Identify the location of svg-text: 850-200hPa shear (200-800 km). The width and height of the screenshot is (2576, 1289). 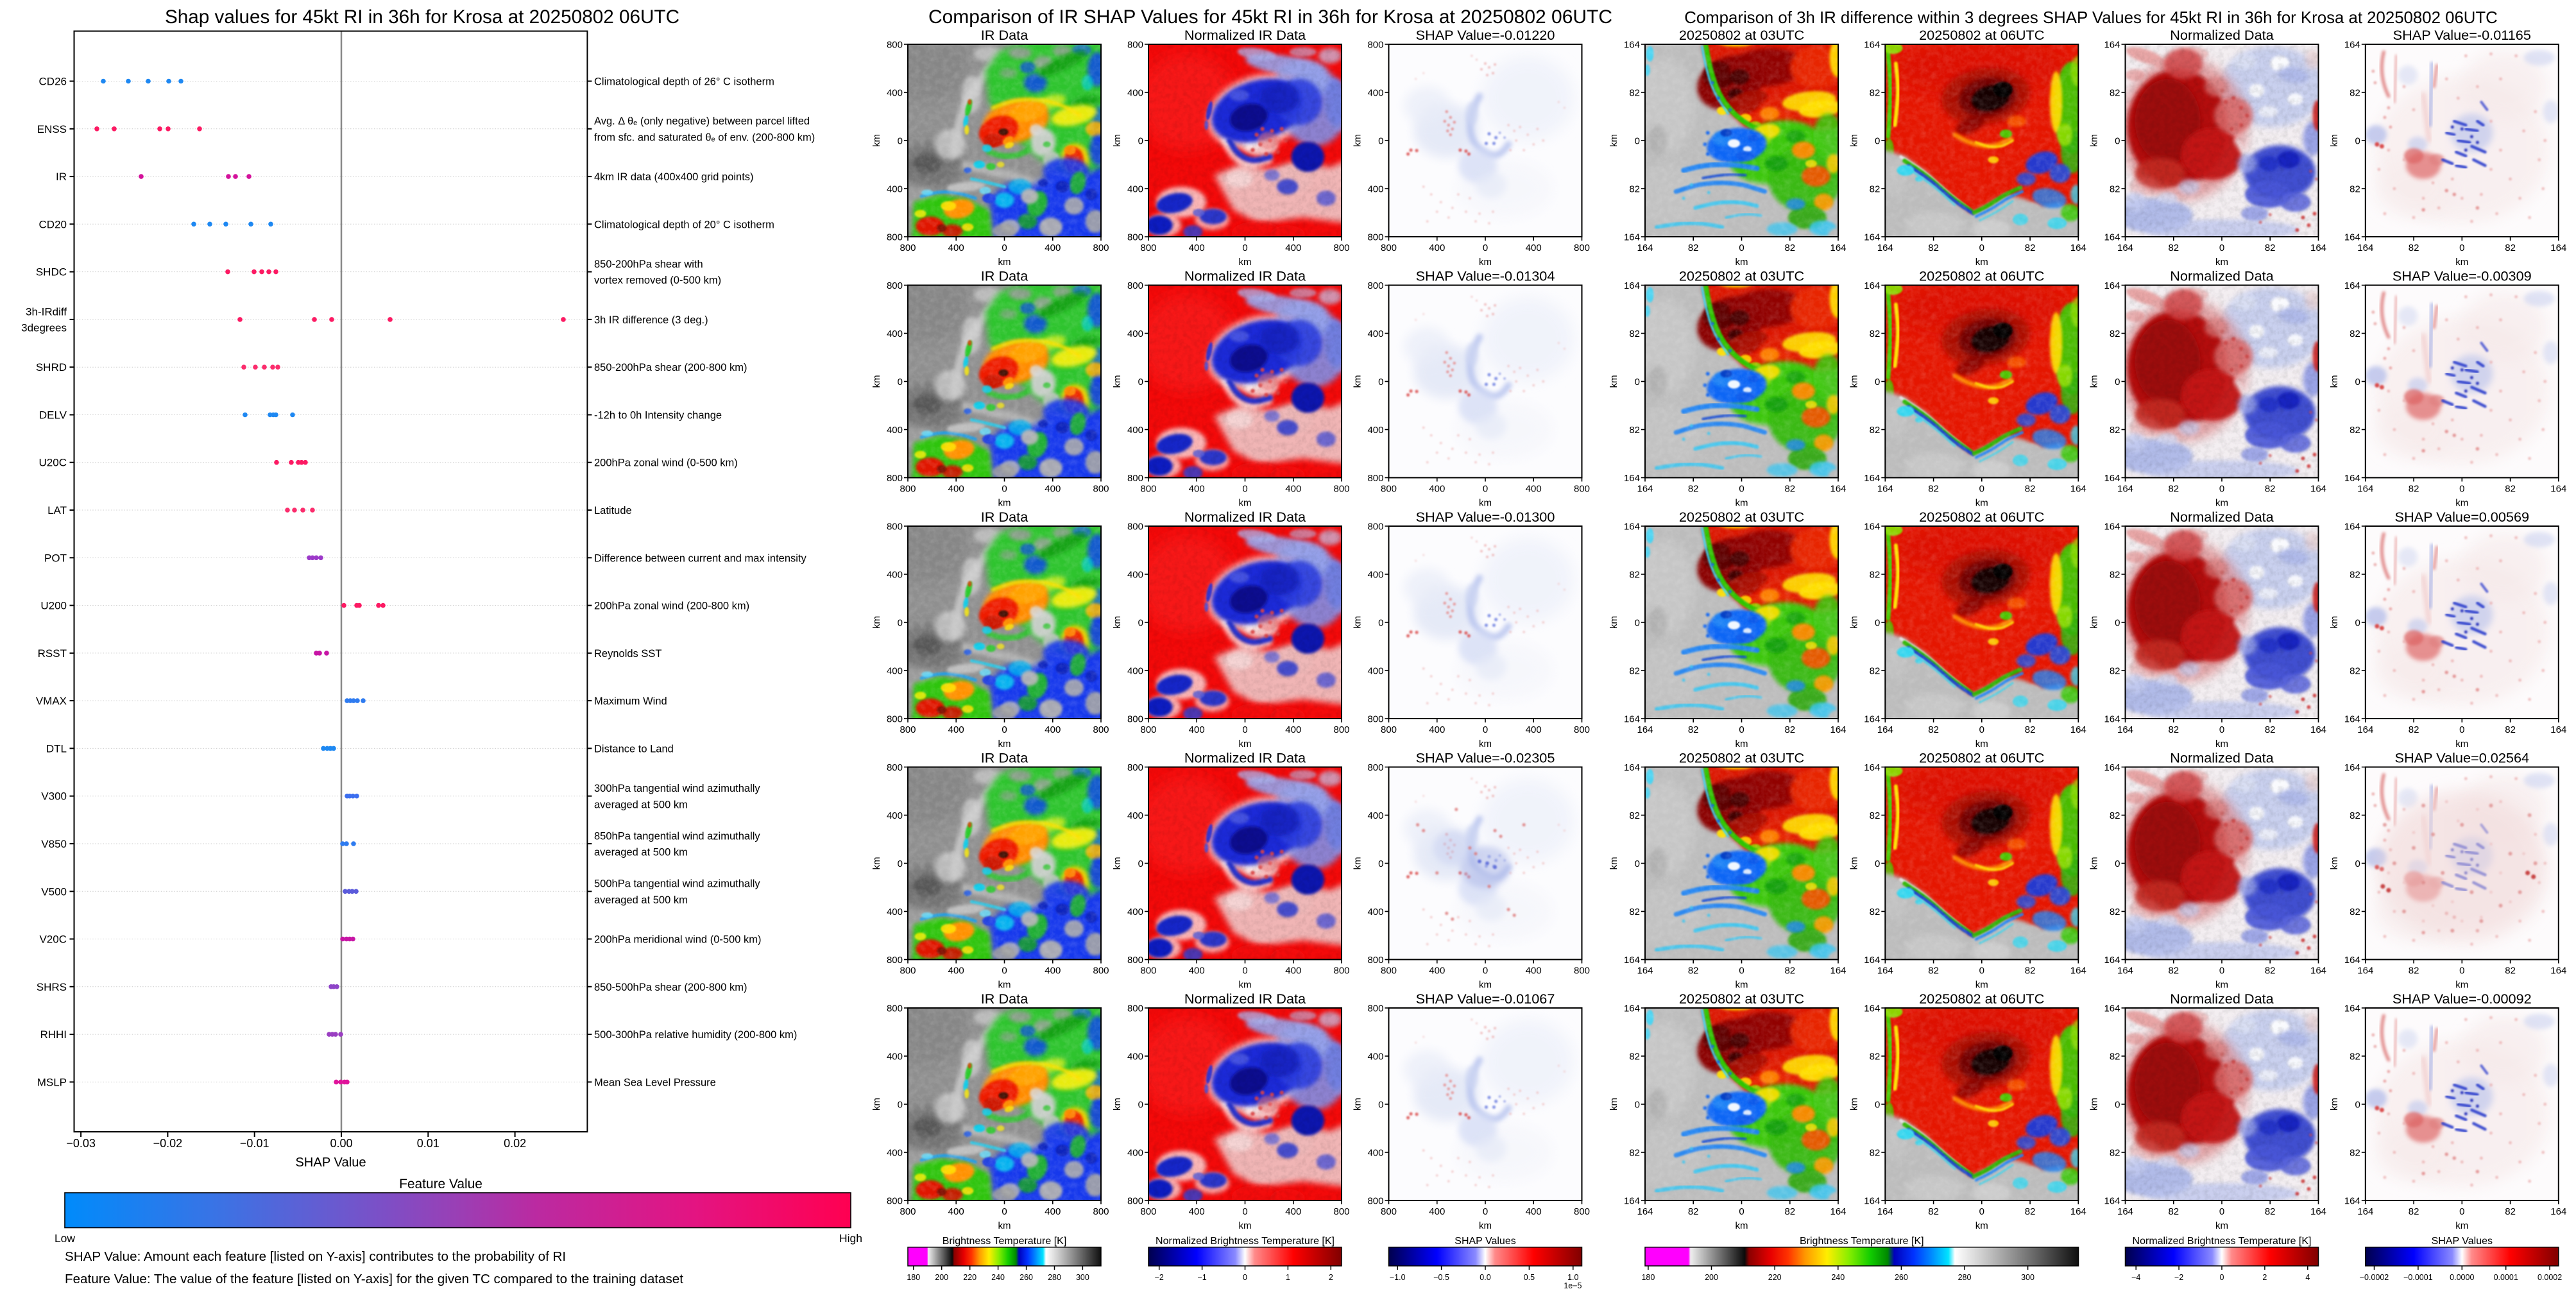
(671, 367).